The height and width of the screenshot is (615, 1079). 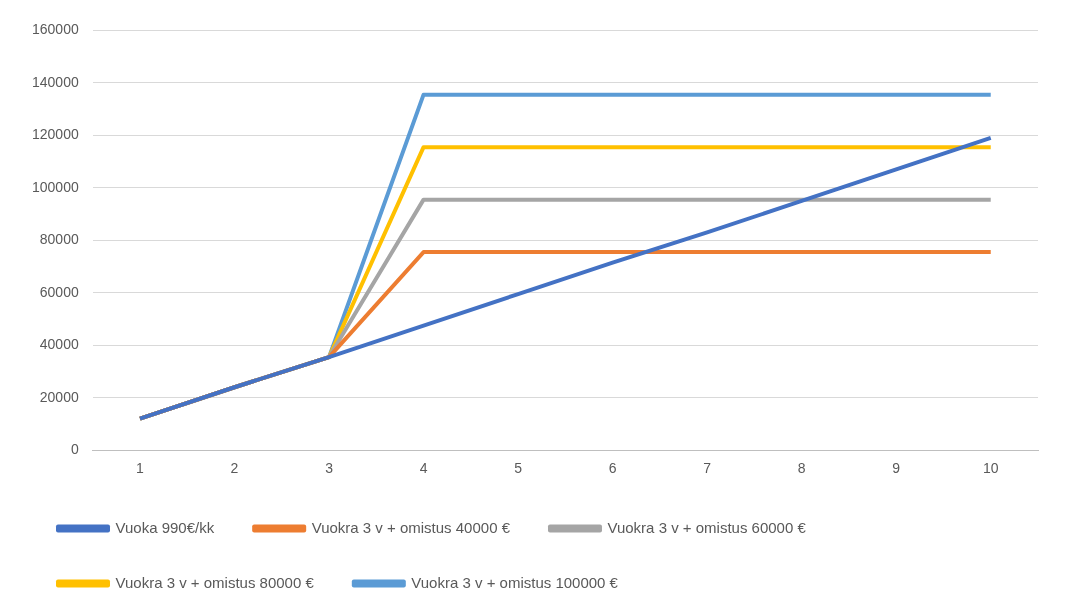 I want to click on y-tick-label: 80000, so click(x=59, y=239).